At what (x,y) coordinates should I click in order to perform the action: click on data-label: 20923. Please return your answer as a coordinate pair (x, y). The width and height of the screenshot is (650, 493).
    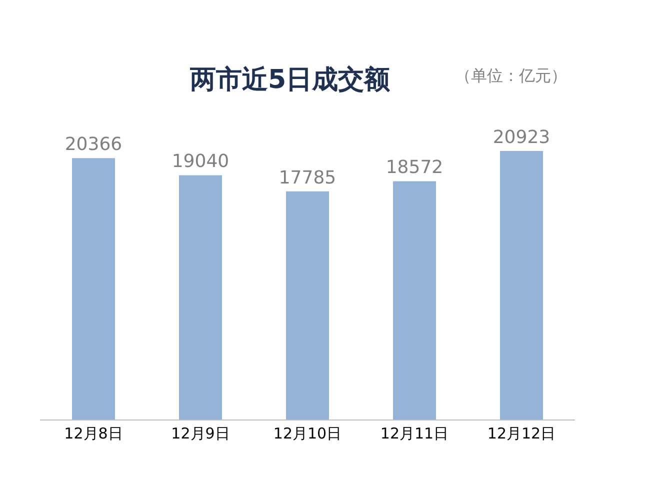
    Looking at the image, I should click on (521, 137).